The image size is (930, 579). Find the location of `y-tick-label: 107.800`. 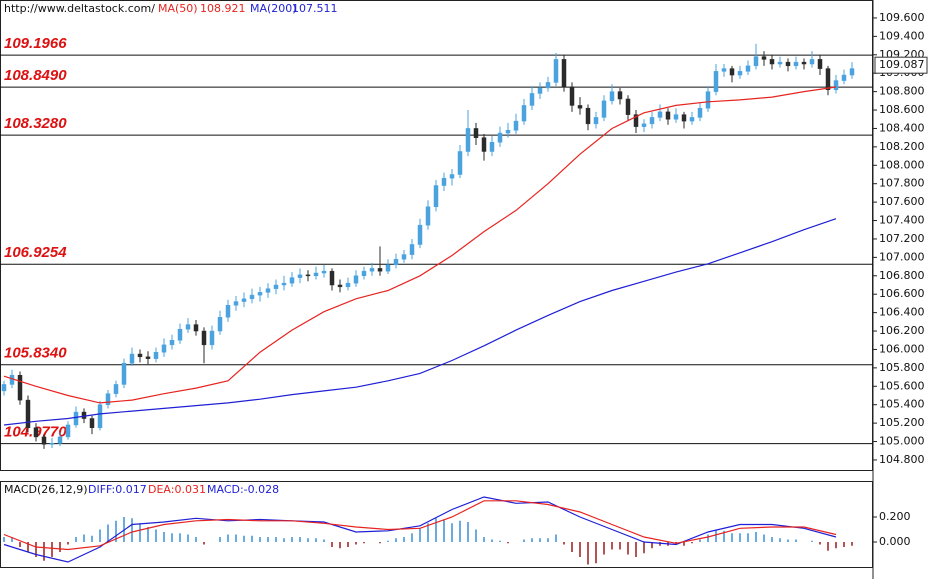

y-tick-label: 107.800 is located at coordinates (902, 183).